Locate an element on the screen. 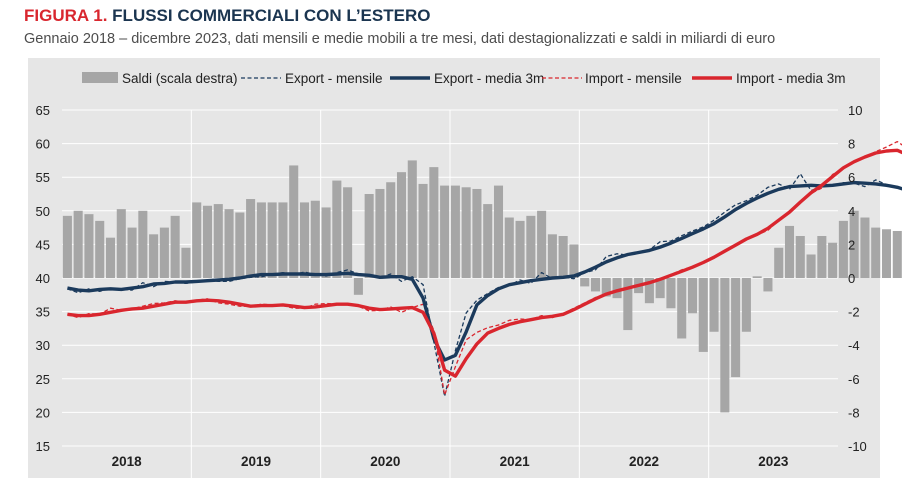 This screenshot has width=902, height=504. y-left-tick-label: 20 is located at coordinates (43, 412).